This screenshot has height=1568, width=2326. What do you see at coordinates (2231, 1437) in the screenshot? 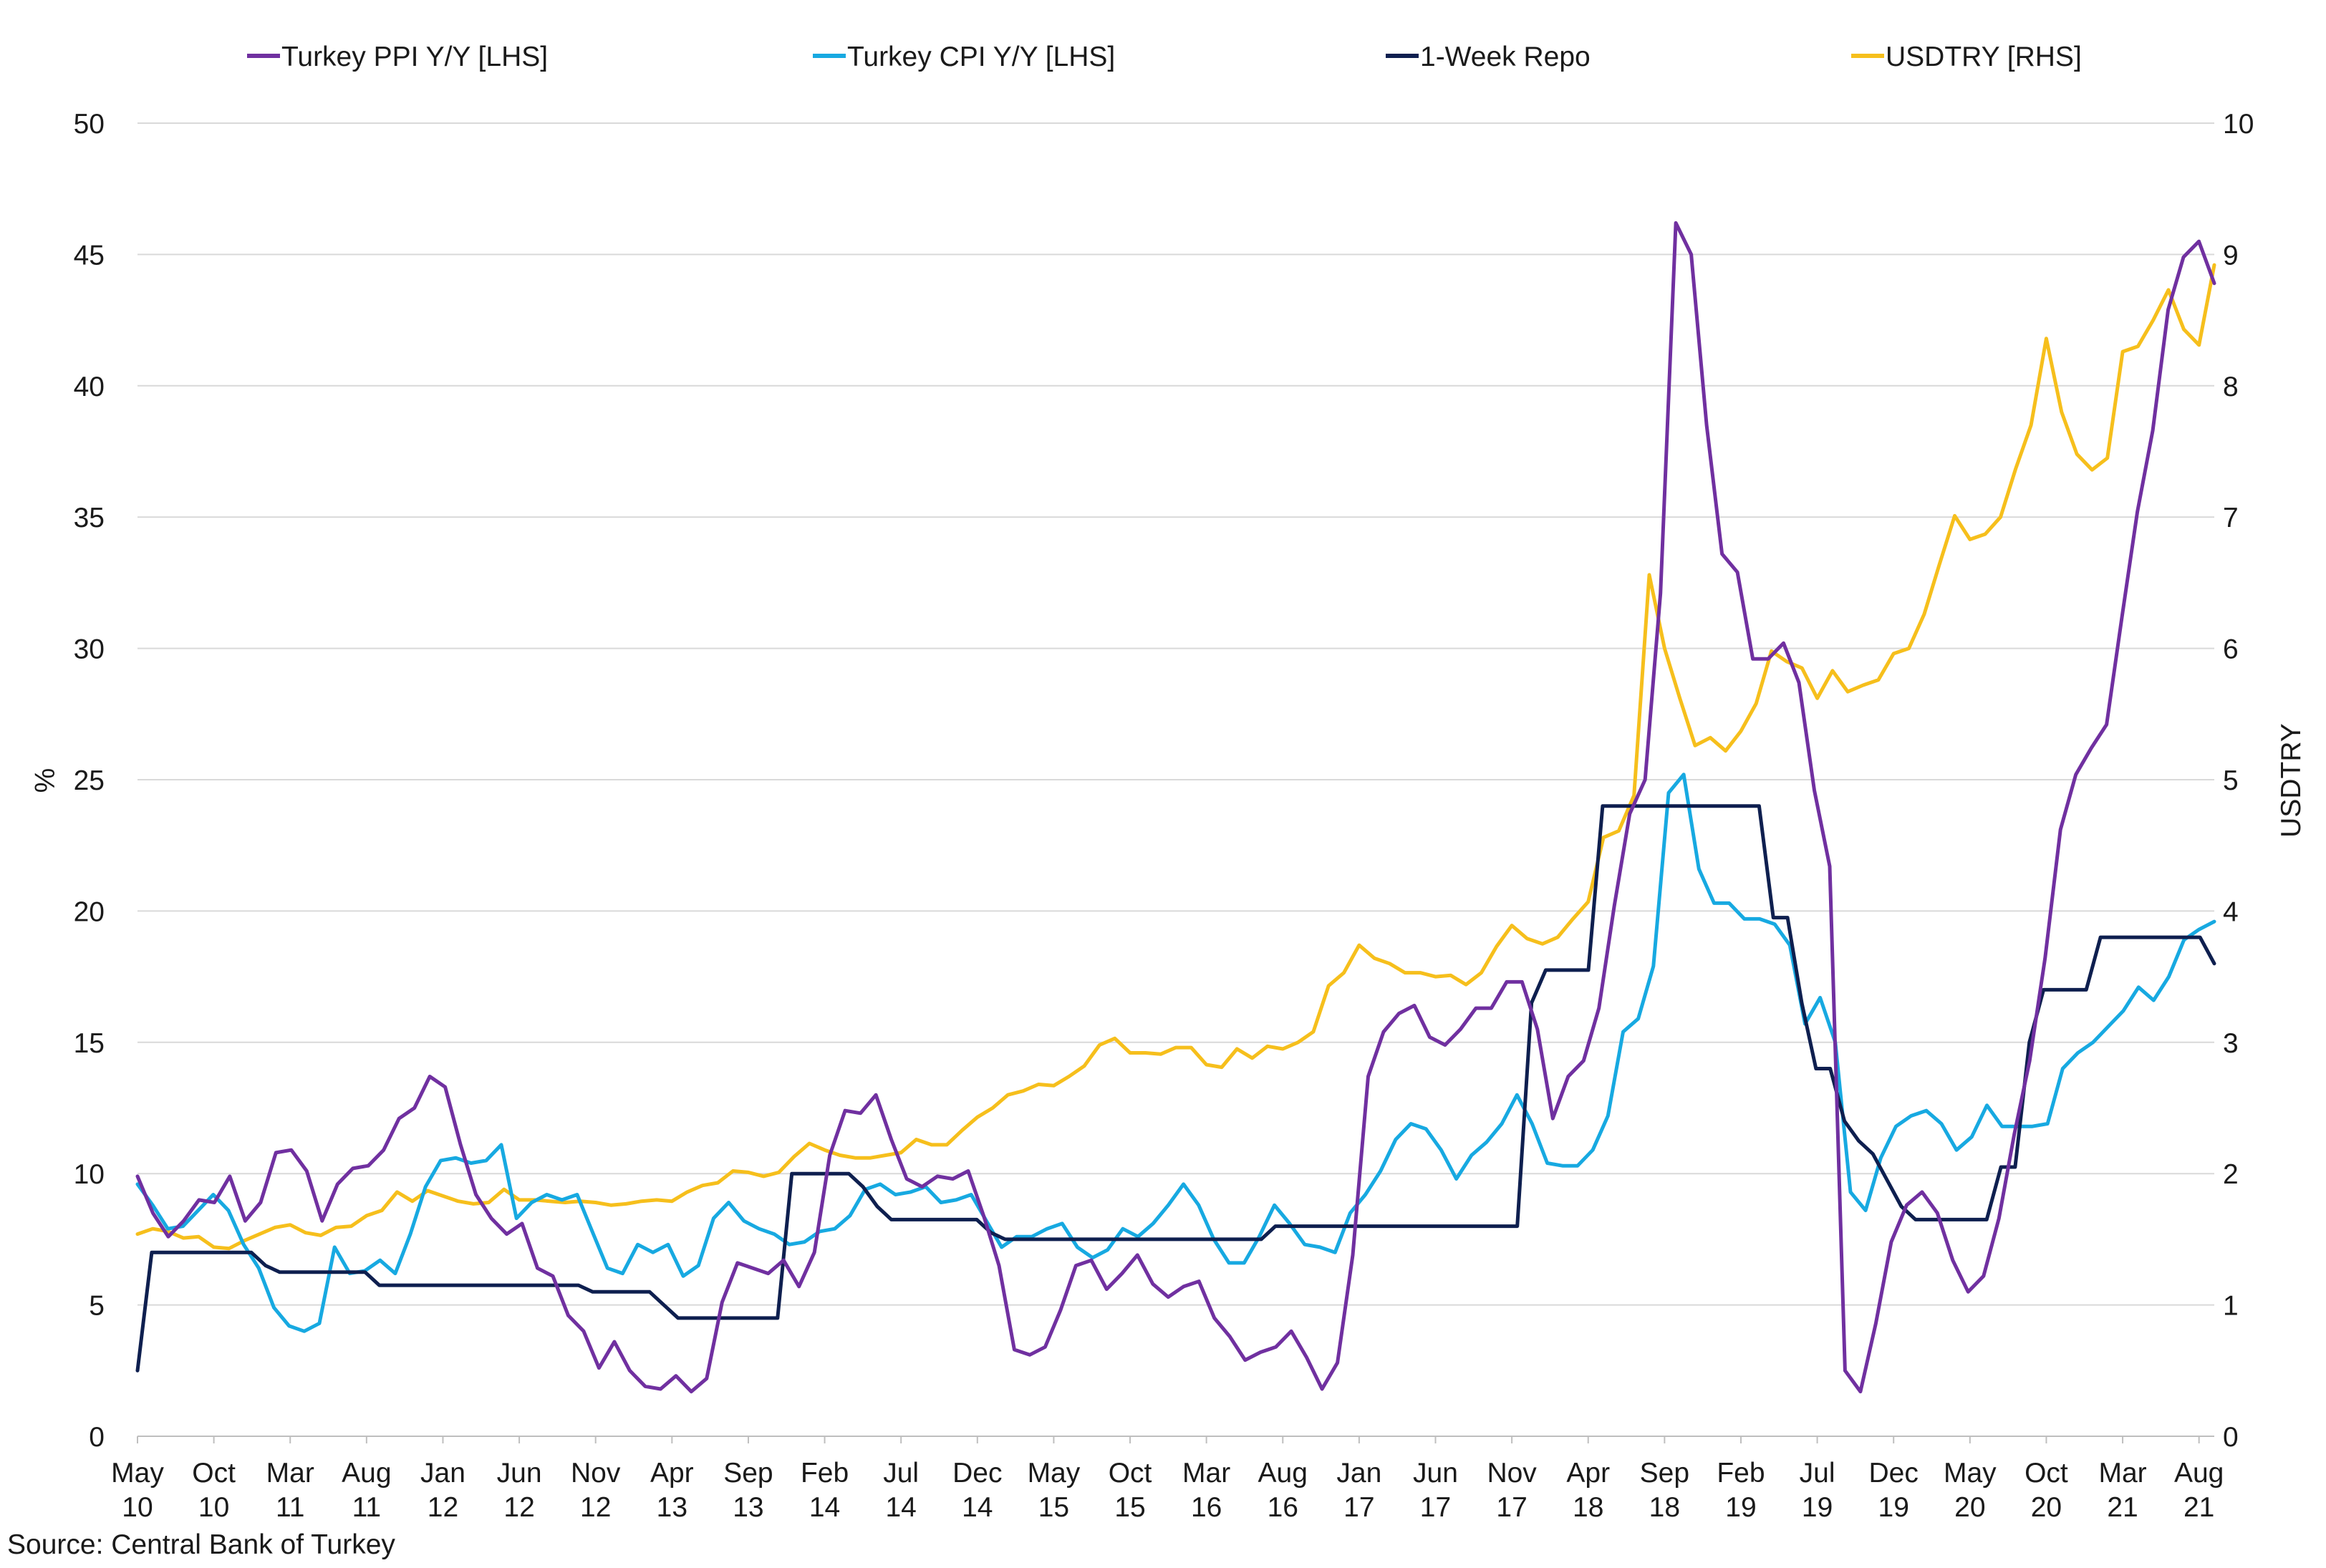
I see `y-right-tick-label: 0` at bounding box center [2231, 1437].